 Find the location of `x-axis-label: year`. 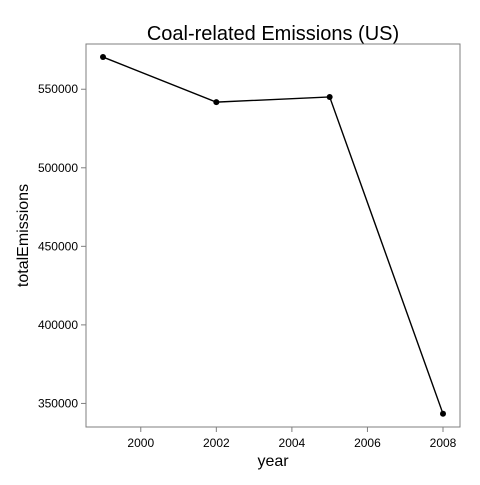

x-axis-label: year is located at coordinates (273, 461).